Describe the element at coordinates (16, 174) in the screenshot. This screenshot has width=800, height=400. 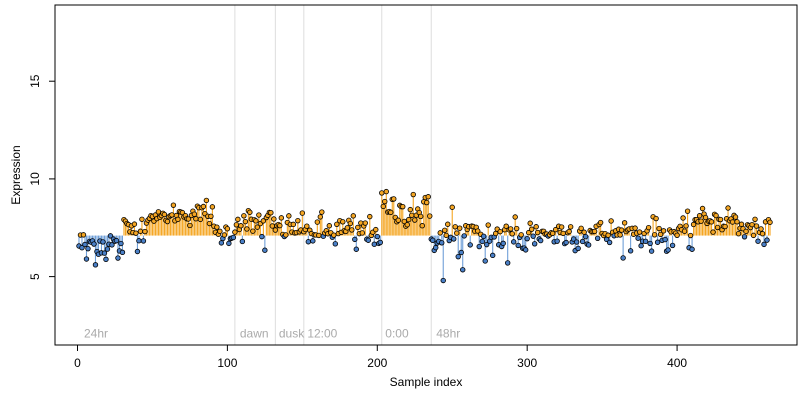
I see `y-axis-title: Expression` at that location.